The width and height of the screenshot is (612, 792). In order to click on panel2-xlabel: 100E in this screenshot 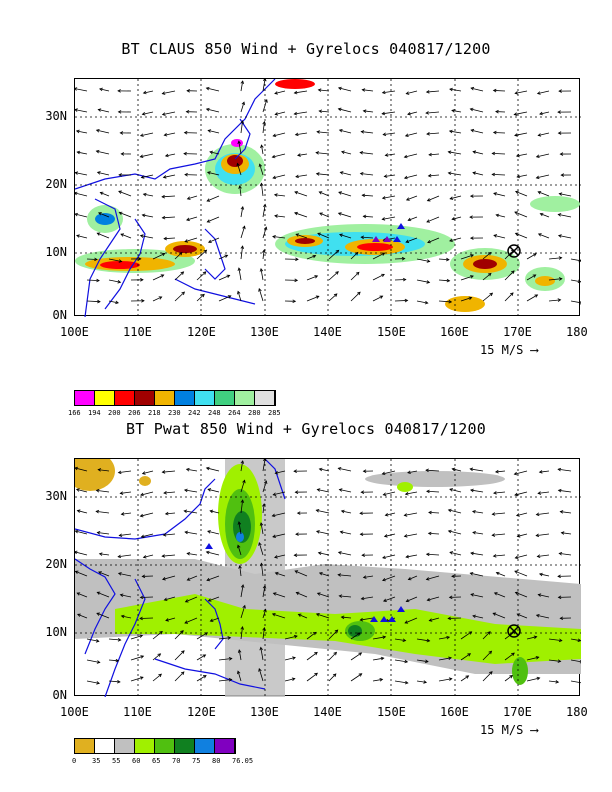, I will do `click(74, 712)`.